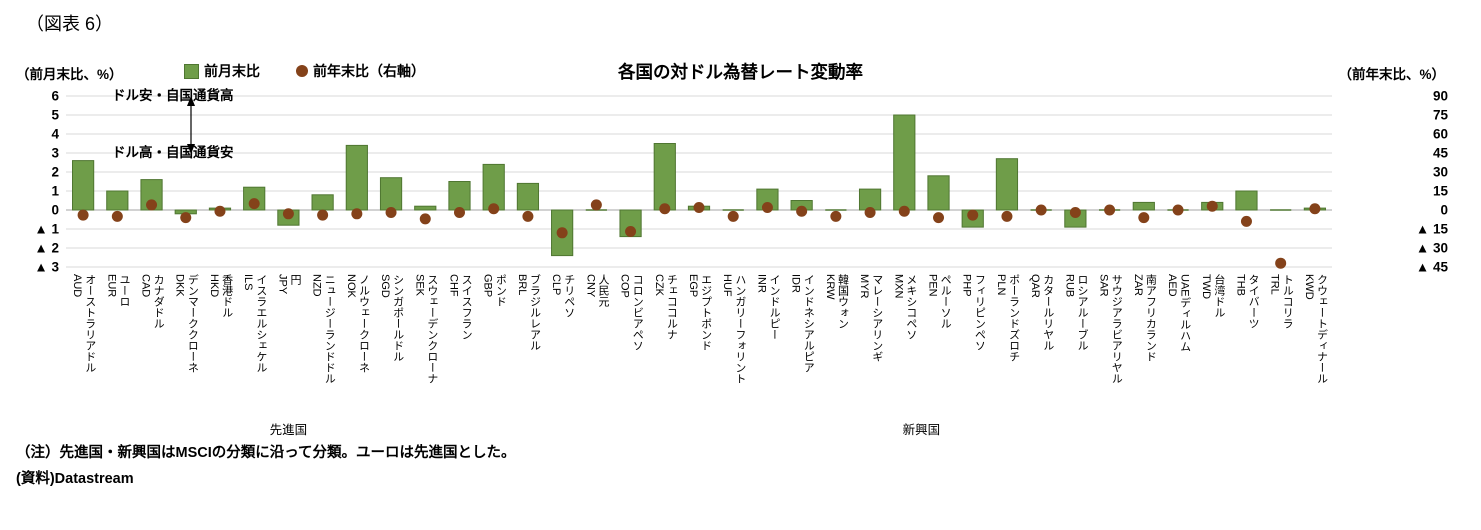 The image size is (1481, 530). What do you see at coordinates (1000, 285) in the screenshot?
I see `currency-code: PLN` at bounding box center [1000, 285].